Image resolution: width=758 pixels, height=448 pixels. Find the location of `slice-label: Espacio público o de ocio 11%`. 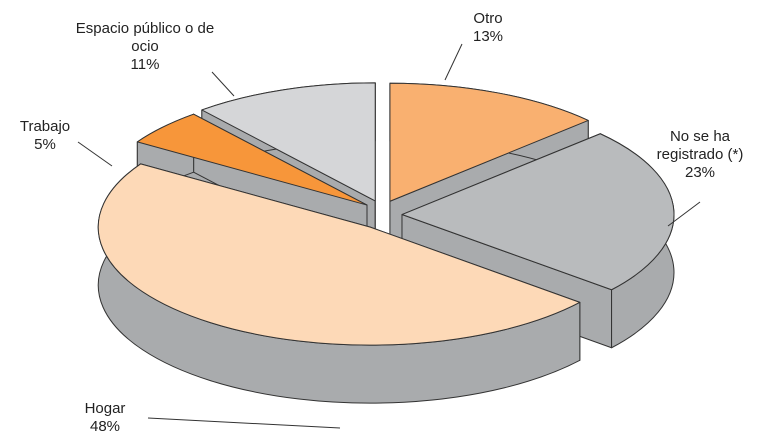

slice-label: Espacio público o de ocio 11% is located at coordinates (145, 47).